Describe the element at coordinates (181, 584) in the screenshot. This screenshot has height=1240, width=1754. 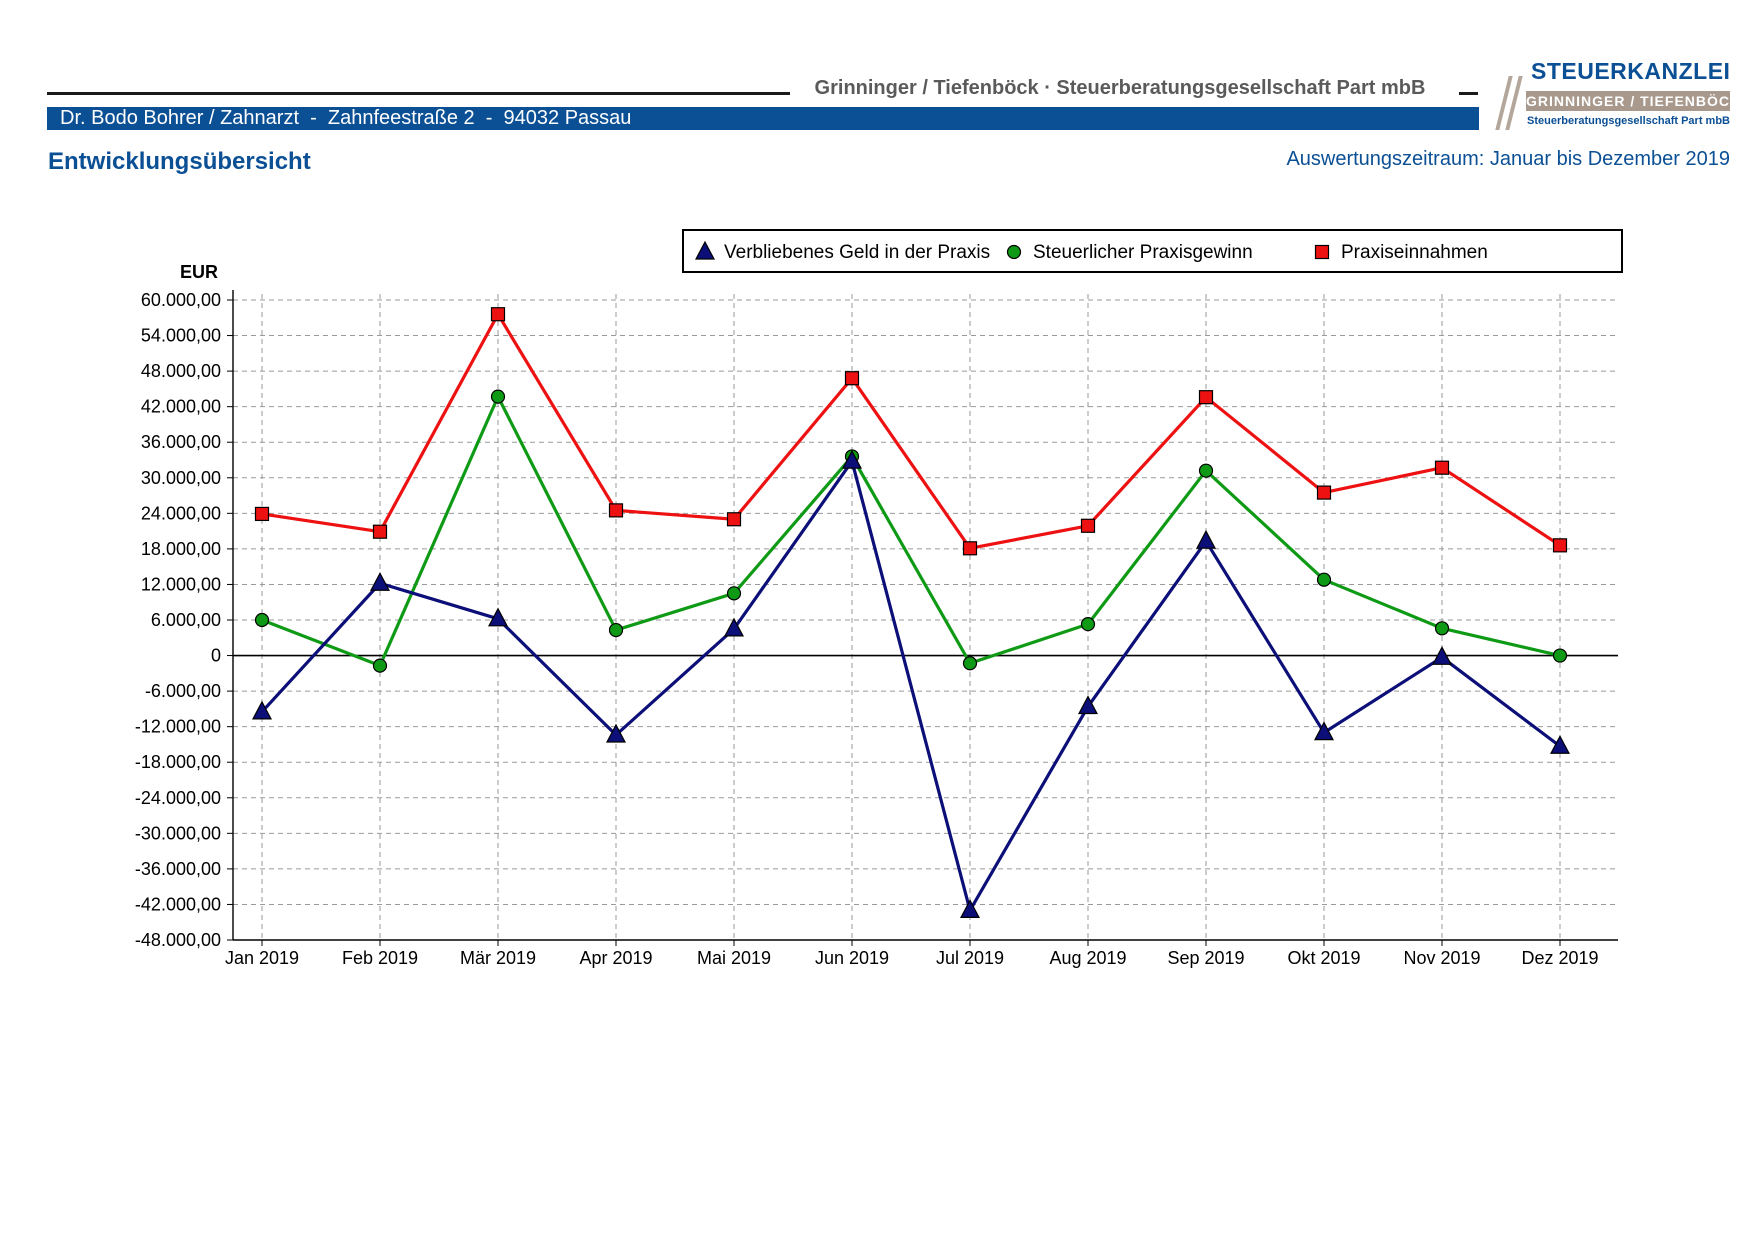
I see `y-tick-label: 12.000,00` at that location.